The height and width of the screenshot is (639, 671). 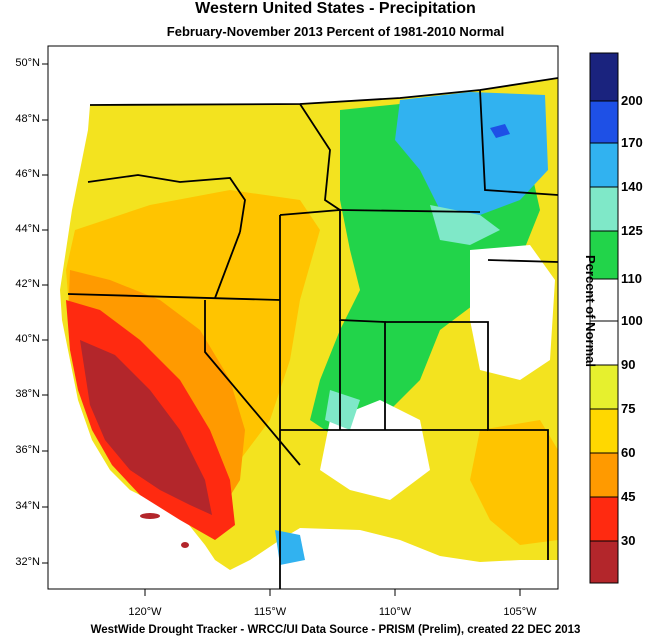 I want to click on lat-label: 50°N, so click(x=27, y=63).